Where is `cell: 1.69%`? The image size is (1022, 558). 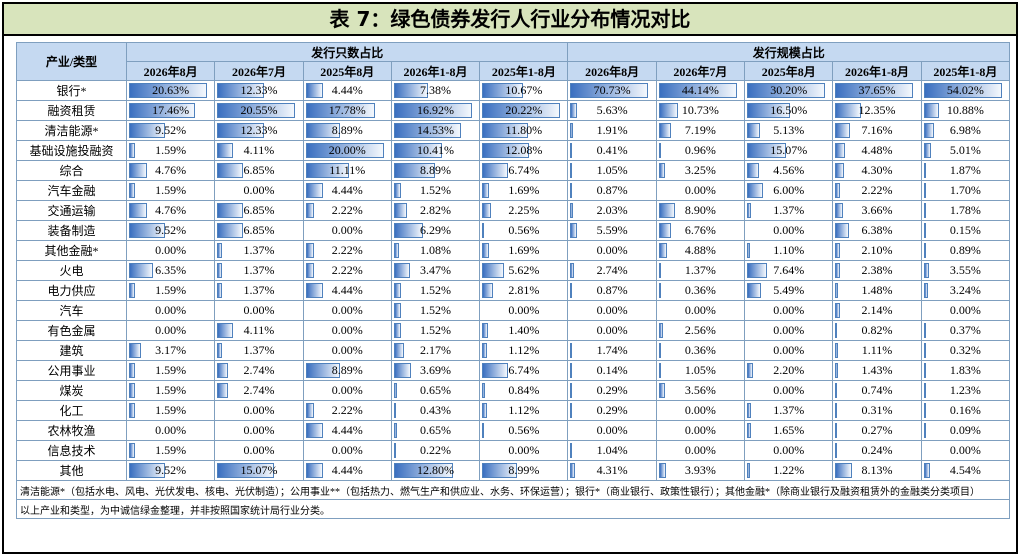
cell: 1.69% is located at coordinates (524, 250).